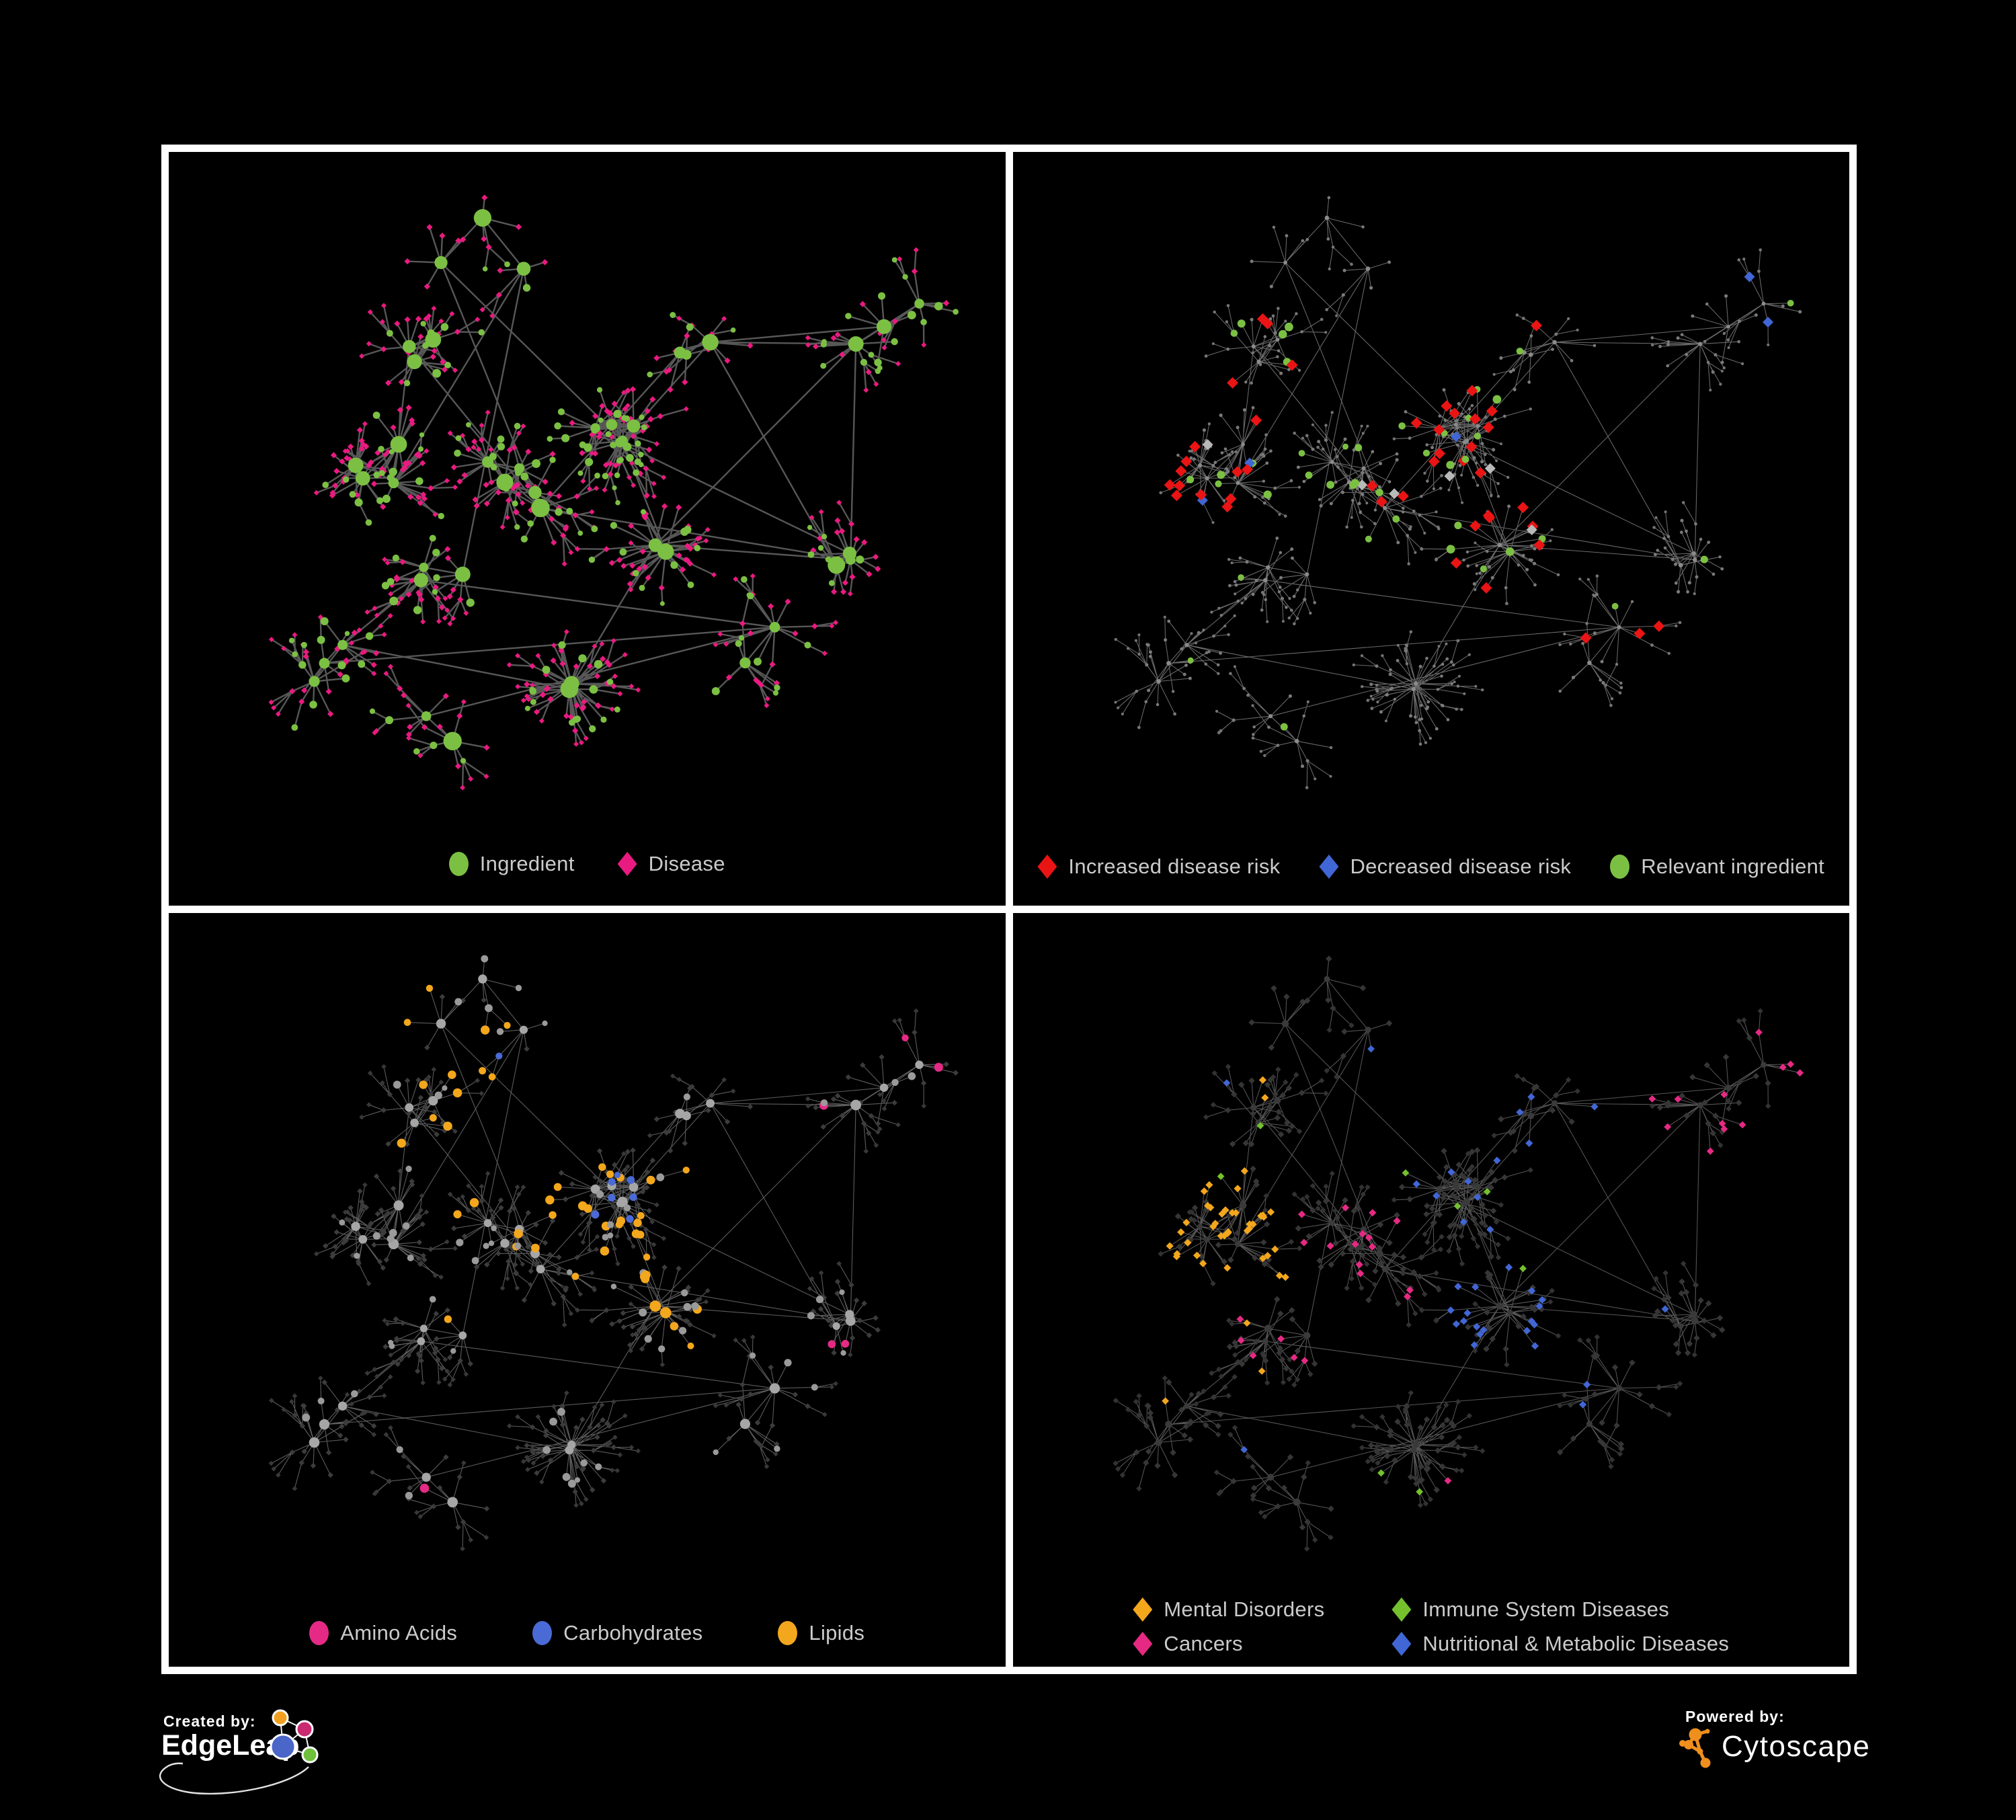 Image resolution: width=2016 pixels, height=1820 pixels. I want to click on legend-label: Increased disease risk, so click(1174, 866).